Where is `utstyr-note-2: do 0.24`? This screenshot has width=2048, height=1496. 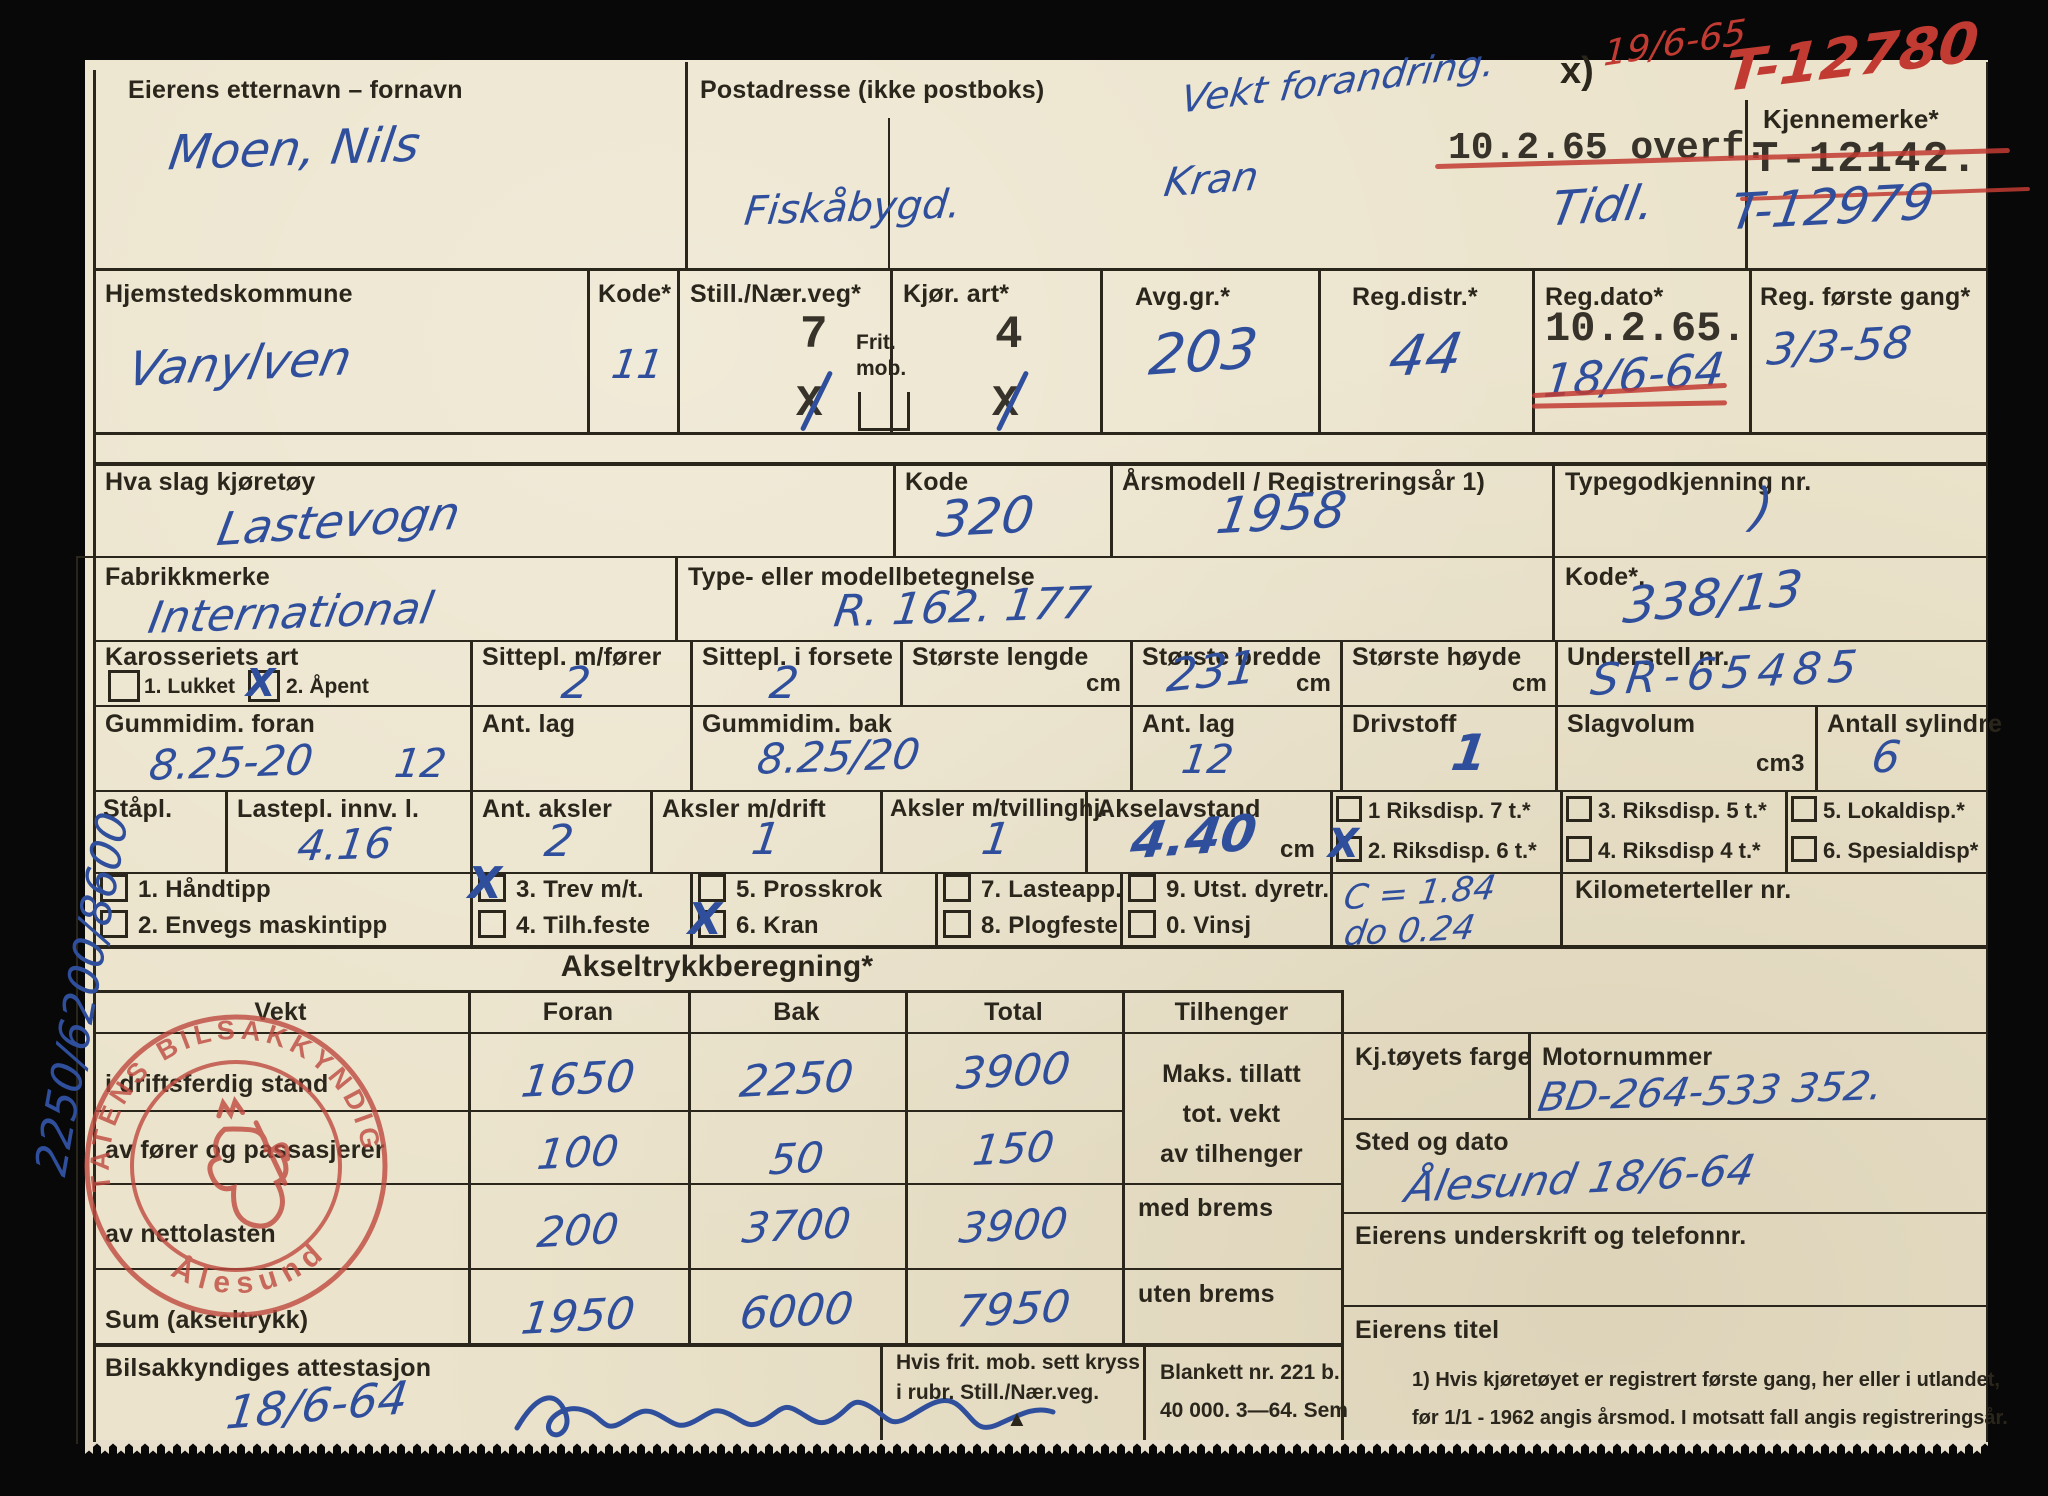
utstyr-note-2: do 0.24 is located at coordinates (1409, 931).